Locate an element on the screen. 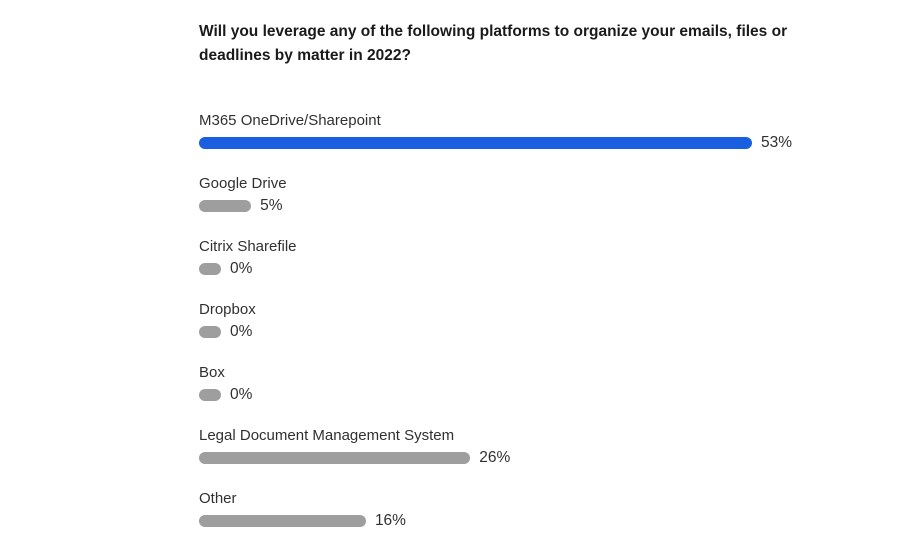  option-label: M365 OneDrive/Sharepoint is located at coordinates (290, 120).